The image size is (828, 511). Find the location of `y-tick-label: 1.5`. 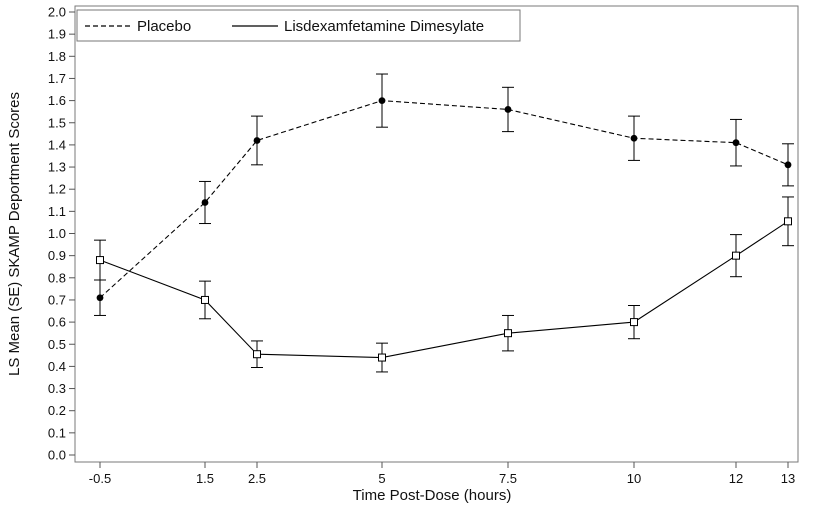

y-tick-label: 1.5 is located at coordinates (57, 122).